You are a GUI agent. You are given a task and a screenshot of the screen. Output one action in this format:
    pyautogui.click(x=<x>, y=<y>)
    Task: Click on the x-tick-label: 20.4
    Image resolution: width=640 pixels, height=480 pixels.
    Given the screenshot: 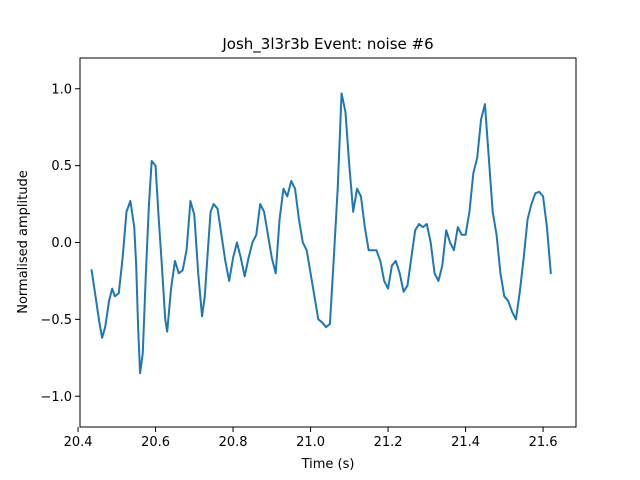 What is the action you would take?
    pyautogui.click(x=78, y=442)
    